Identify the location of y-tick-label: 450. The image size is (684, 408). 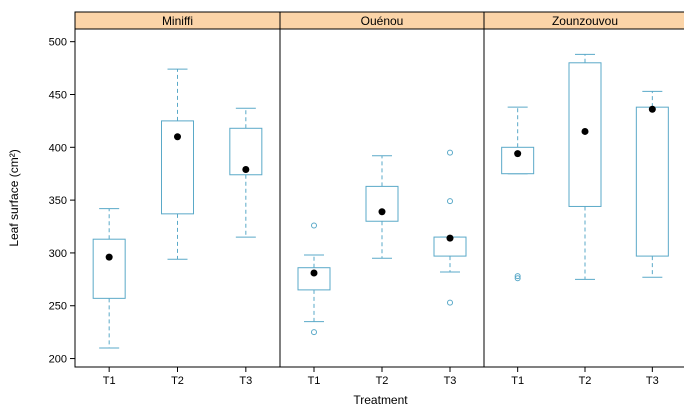
(58, 95).